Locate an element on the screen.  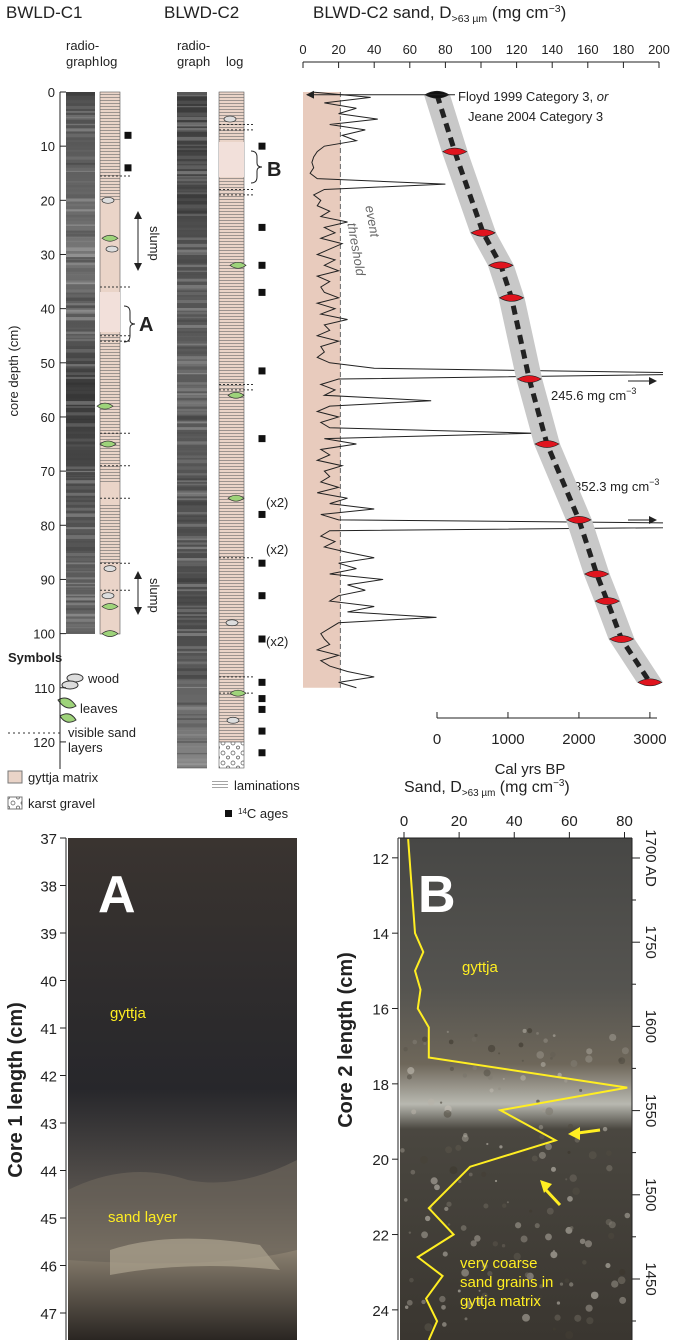
count-label: (x2) is located at coordinates (277, 502).